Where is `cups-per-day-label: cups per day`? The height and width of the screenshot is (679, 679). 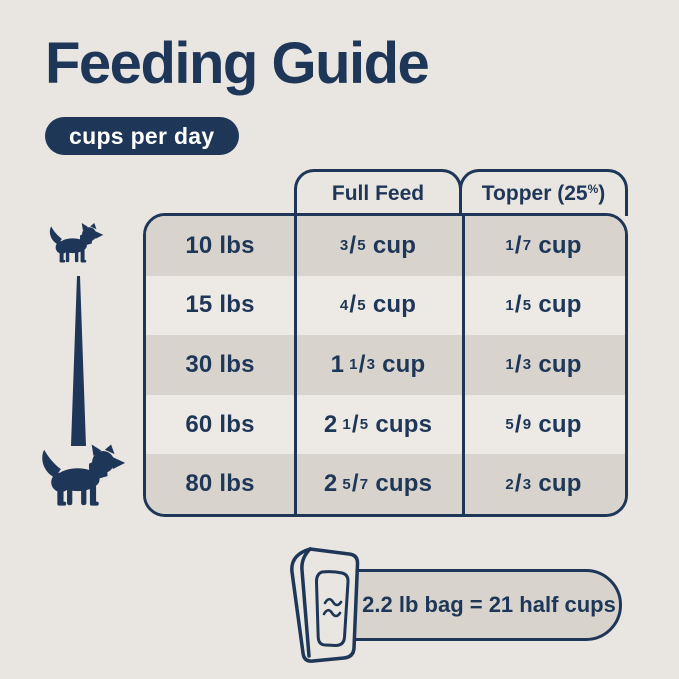 cups-per-day-label: cups per day is located at coordinates (142, 135).